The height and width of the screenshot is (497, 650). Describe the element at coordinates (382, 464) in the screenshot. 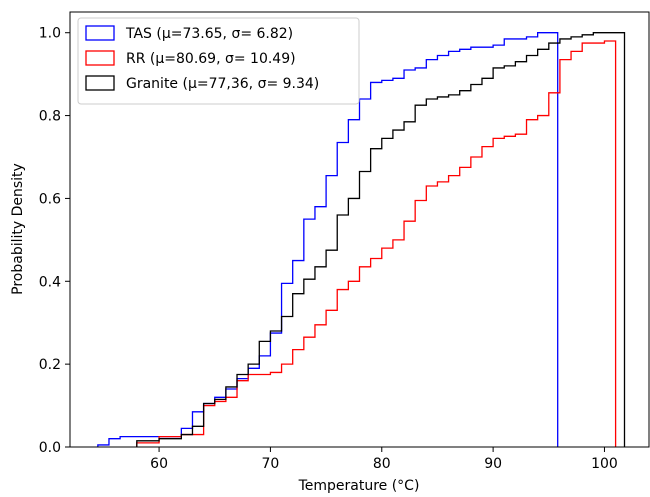

I see `x-tick-label: 80` at that location.